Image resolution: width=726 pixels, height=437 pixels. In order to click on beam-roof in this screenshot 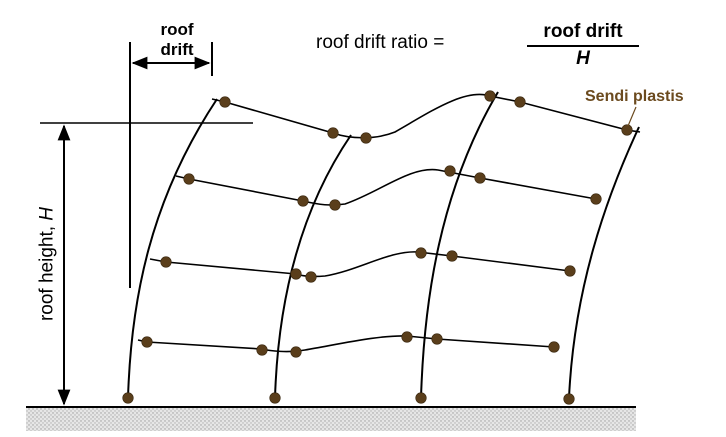, I will do `click(426, 116)`.